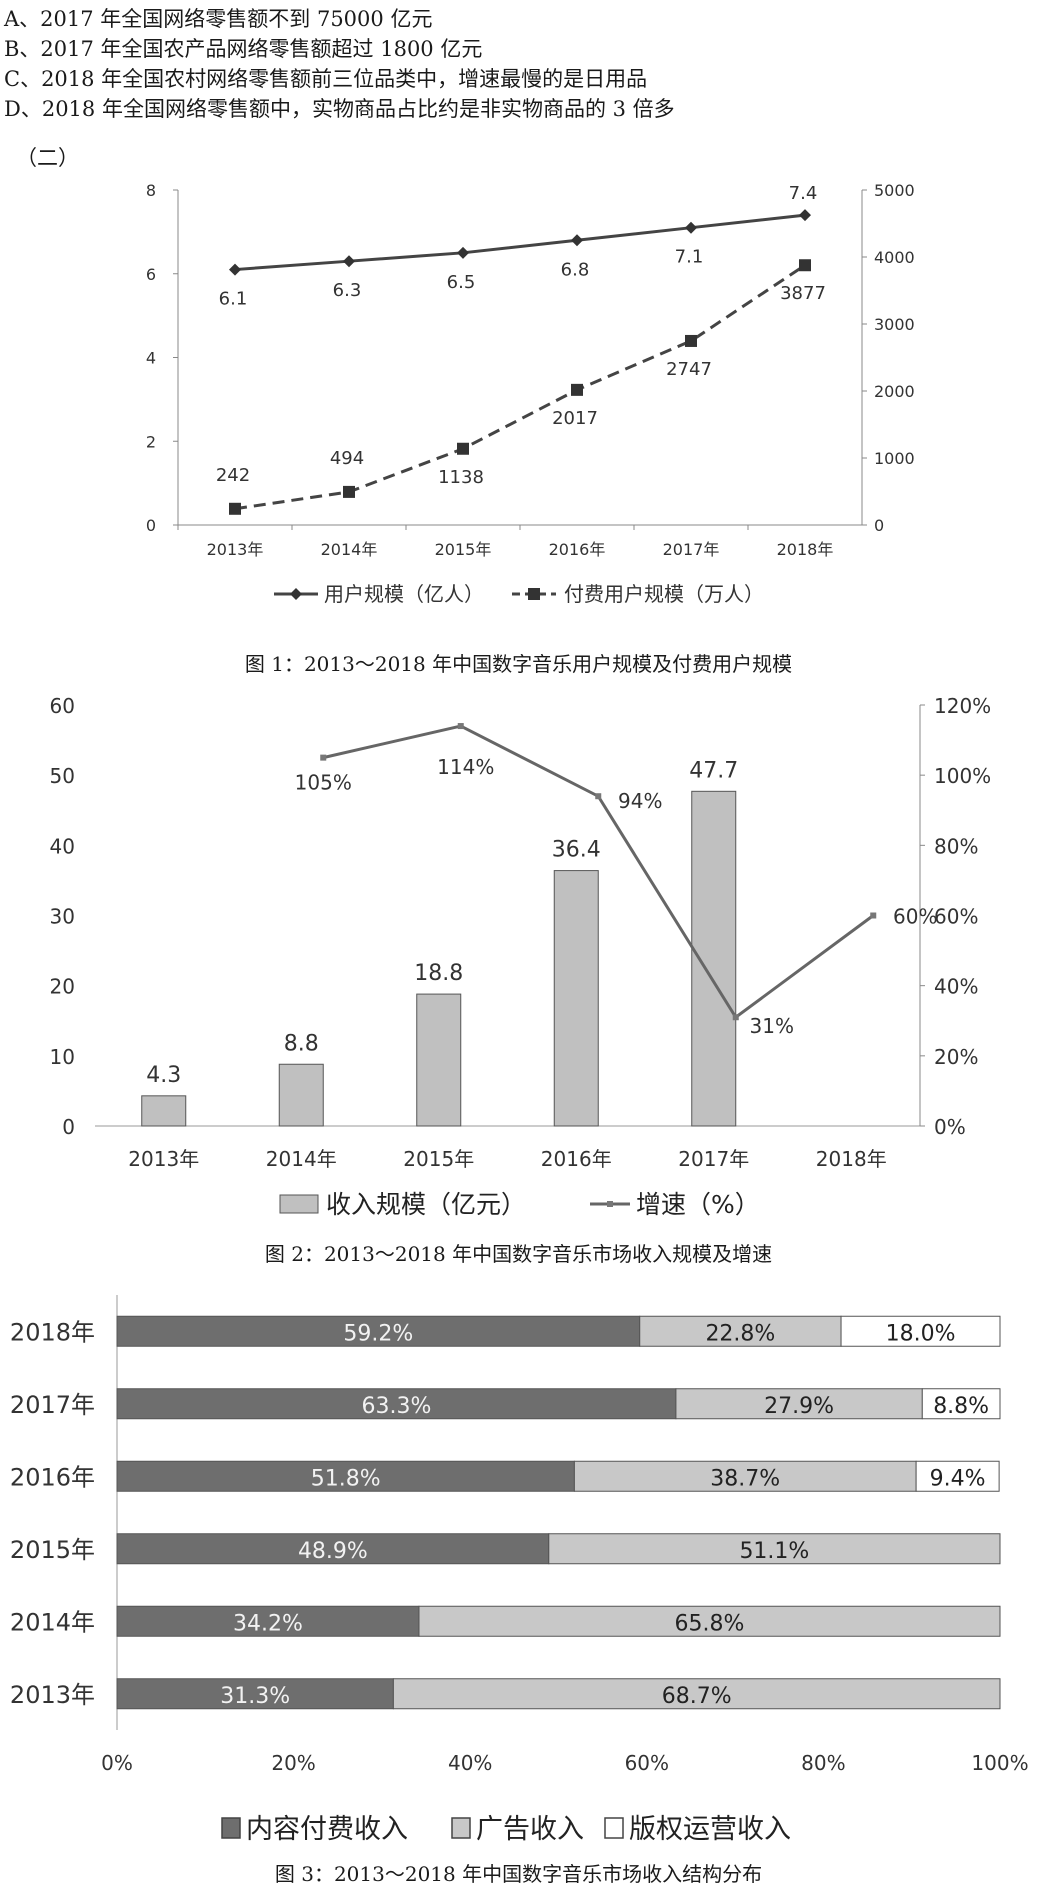  I want to click on figure2-caption: 图 2：2013～2018 年中国数字音乐市场收入规模及增速, so click(518, 1254).